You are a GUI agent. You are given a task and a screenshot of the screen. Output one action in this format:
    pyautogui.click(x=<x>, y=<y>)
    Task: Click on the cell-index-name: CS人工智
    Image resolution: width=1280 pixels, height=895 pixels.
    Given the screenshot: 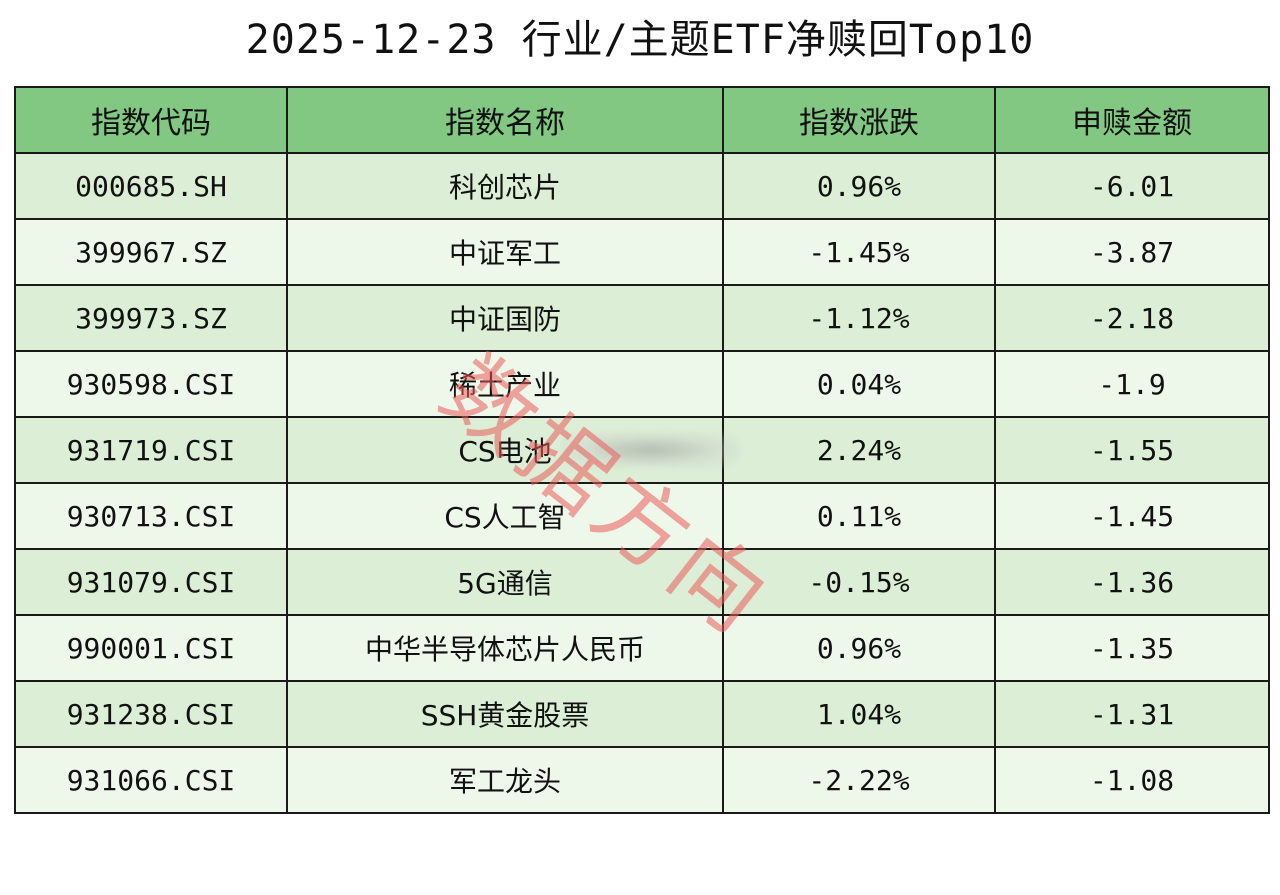 What is the action you would take?
    pyautogui.click(x=505, y=516)
    